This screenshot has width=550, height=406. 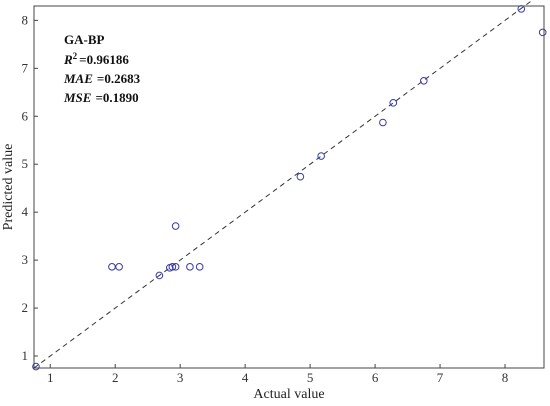 I want to click on annotation-r2: R2 =0.96186, so click(x=96, y=59).